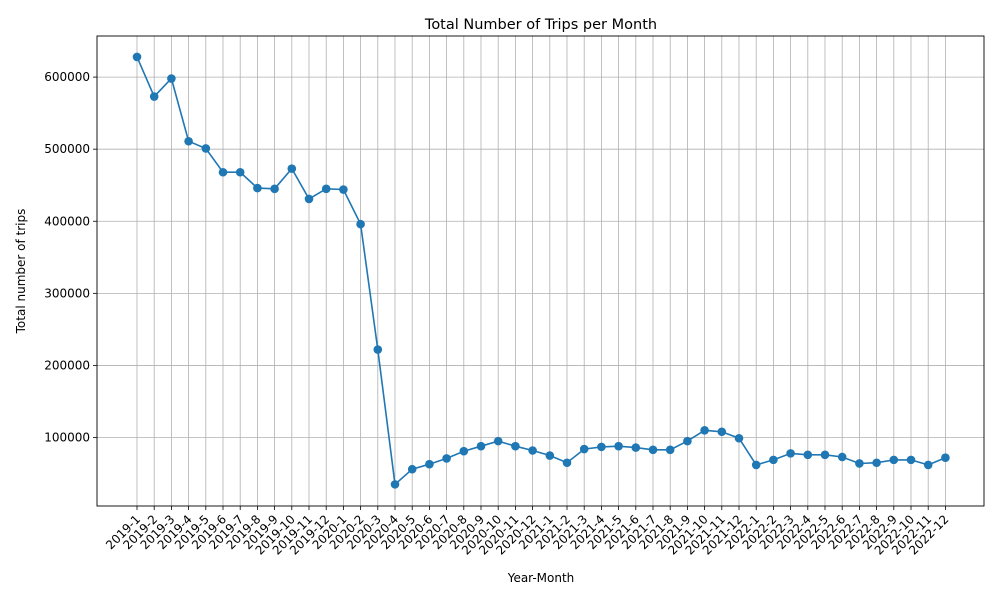 Image resolution: width=1000 pixels, height=600 pixels. Describe the element at coordinates (70, 257) in the screenshot. I see `y-axis-ticks: 100000 200000 300000 400000 500000 600000` at that location.